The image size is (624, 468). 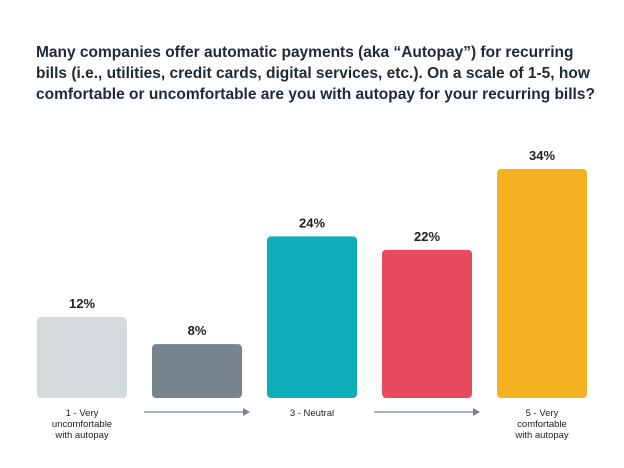 I want to click on category-label-3: 3 - Neutral, so click(x=312, y=413).